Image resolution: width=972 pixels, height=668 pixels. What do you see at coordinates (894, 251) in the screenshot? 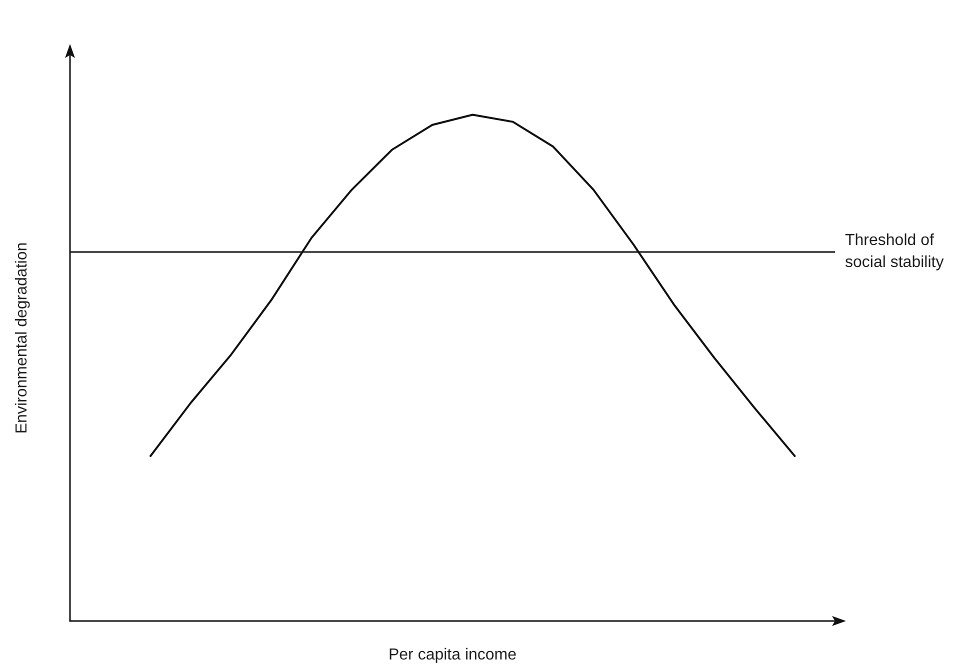
I see `ref-line-label: Threshold of social stability` at bounding box center [894, 251].